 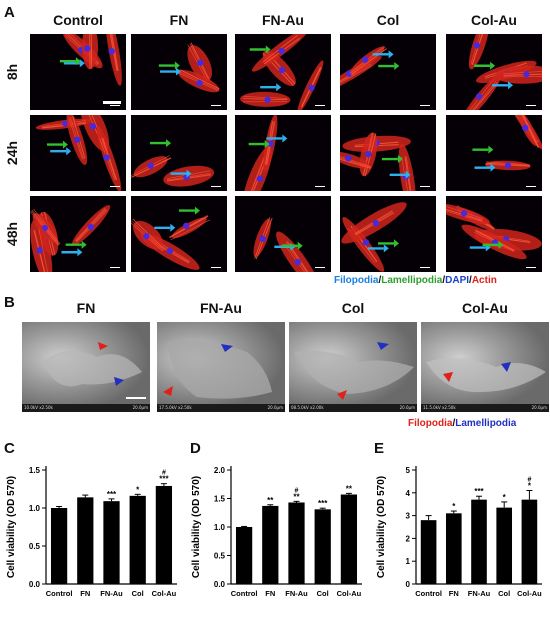 What do you see at coordinates (78, 153) in the screenshot?
I see `fluorescence-image-24h-control` at bounding box center [78, 153].